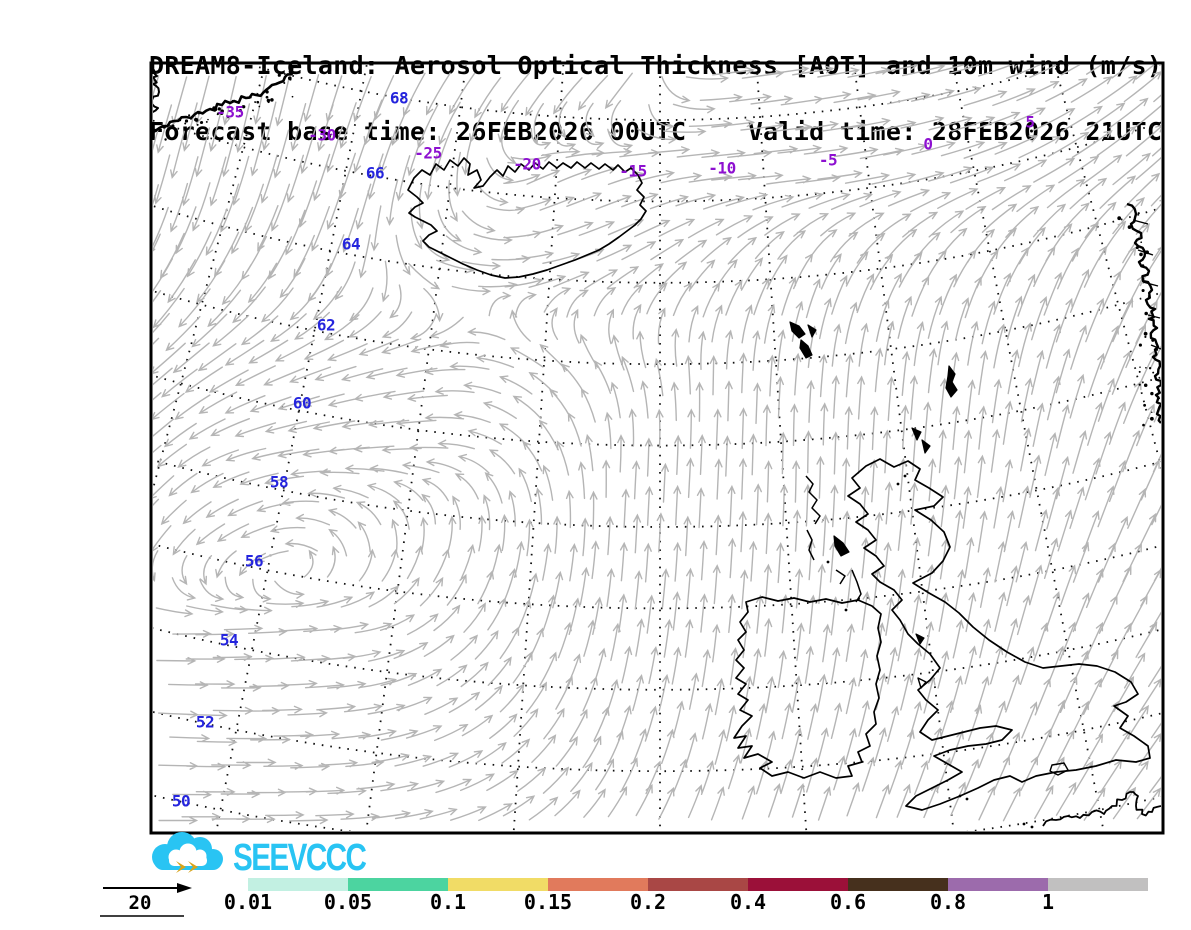 This screenshot has width=1191, height=930. What do you see at coordinates (527, 218) in the screenshot?
I see `coast-iceland` at bounding box center [527, 218].